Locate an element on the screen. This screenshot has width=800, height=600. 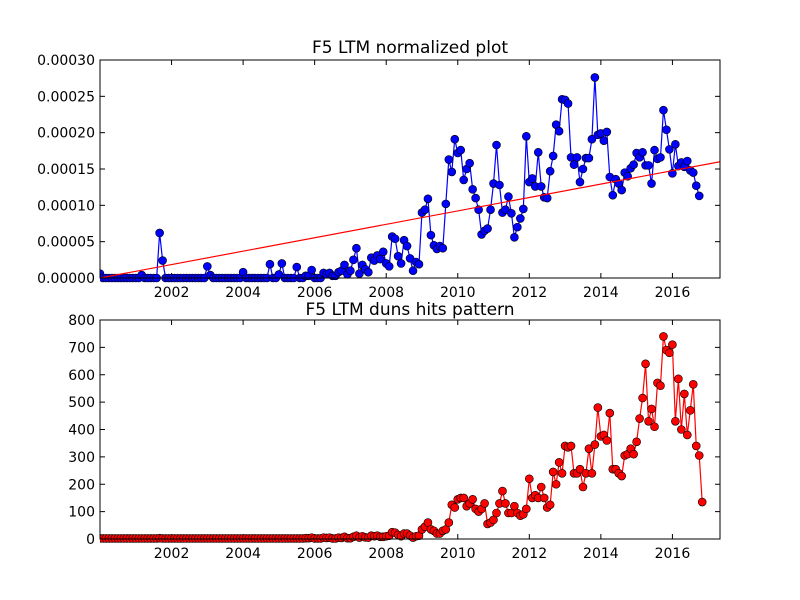
duns-hits-y-tick-label: 700 is located at coordinates (81, 348).